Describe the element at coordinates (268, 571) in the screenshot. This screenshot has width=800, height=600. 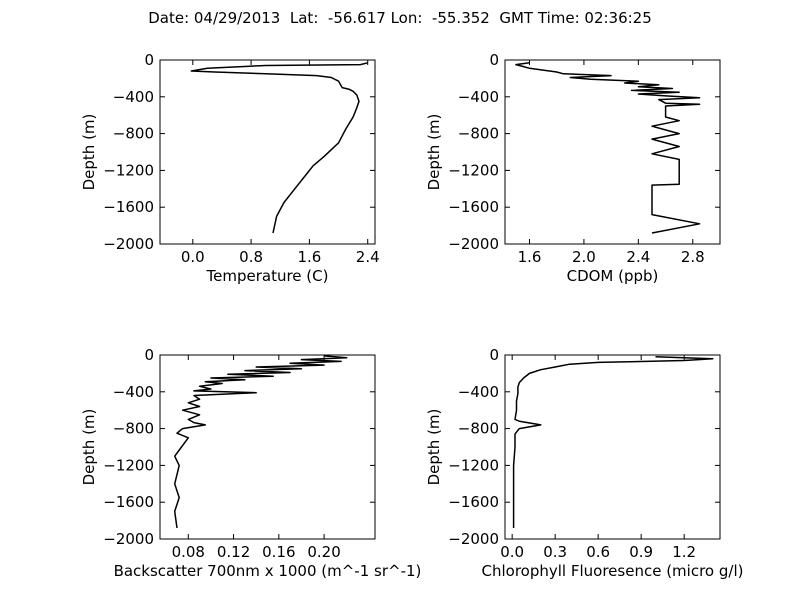
I see `x-axis-label: Backscatter 700nm x 1000 (m^-1 sr^-1)` at that location.